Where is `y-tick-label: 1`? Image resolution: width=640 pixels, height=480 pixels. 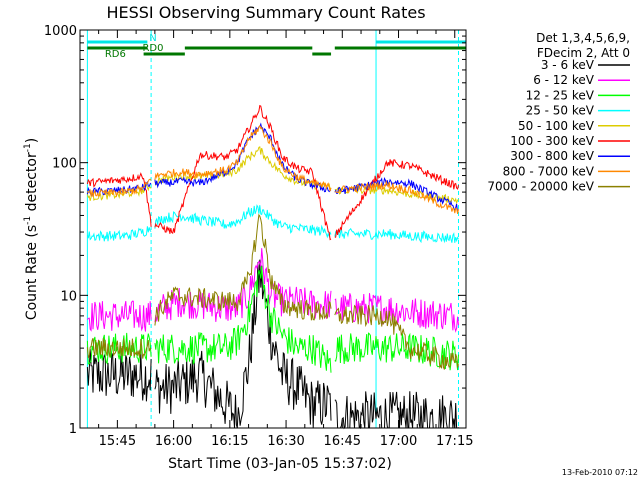 y-tick-label: 1 is located at coordinates (73, 429).